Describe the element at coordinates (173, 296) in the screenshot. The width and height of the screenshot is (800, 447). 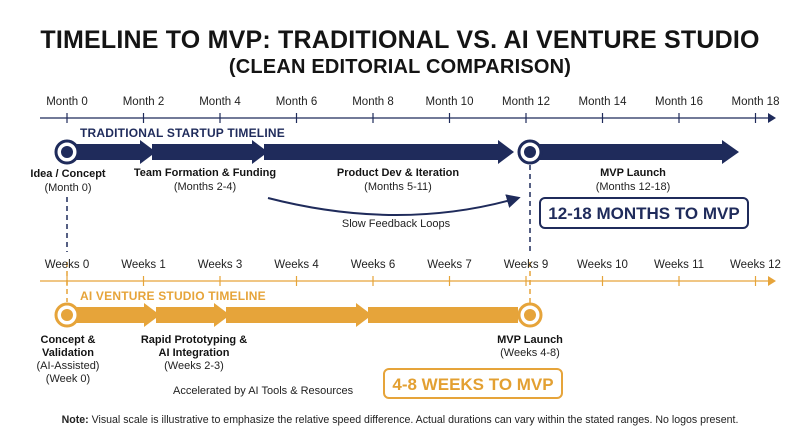
I see `ai-section-label: AI VENTURE STUDIO TIMELINE` at that location.